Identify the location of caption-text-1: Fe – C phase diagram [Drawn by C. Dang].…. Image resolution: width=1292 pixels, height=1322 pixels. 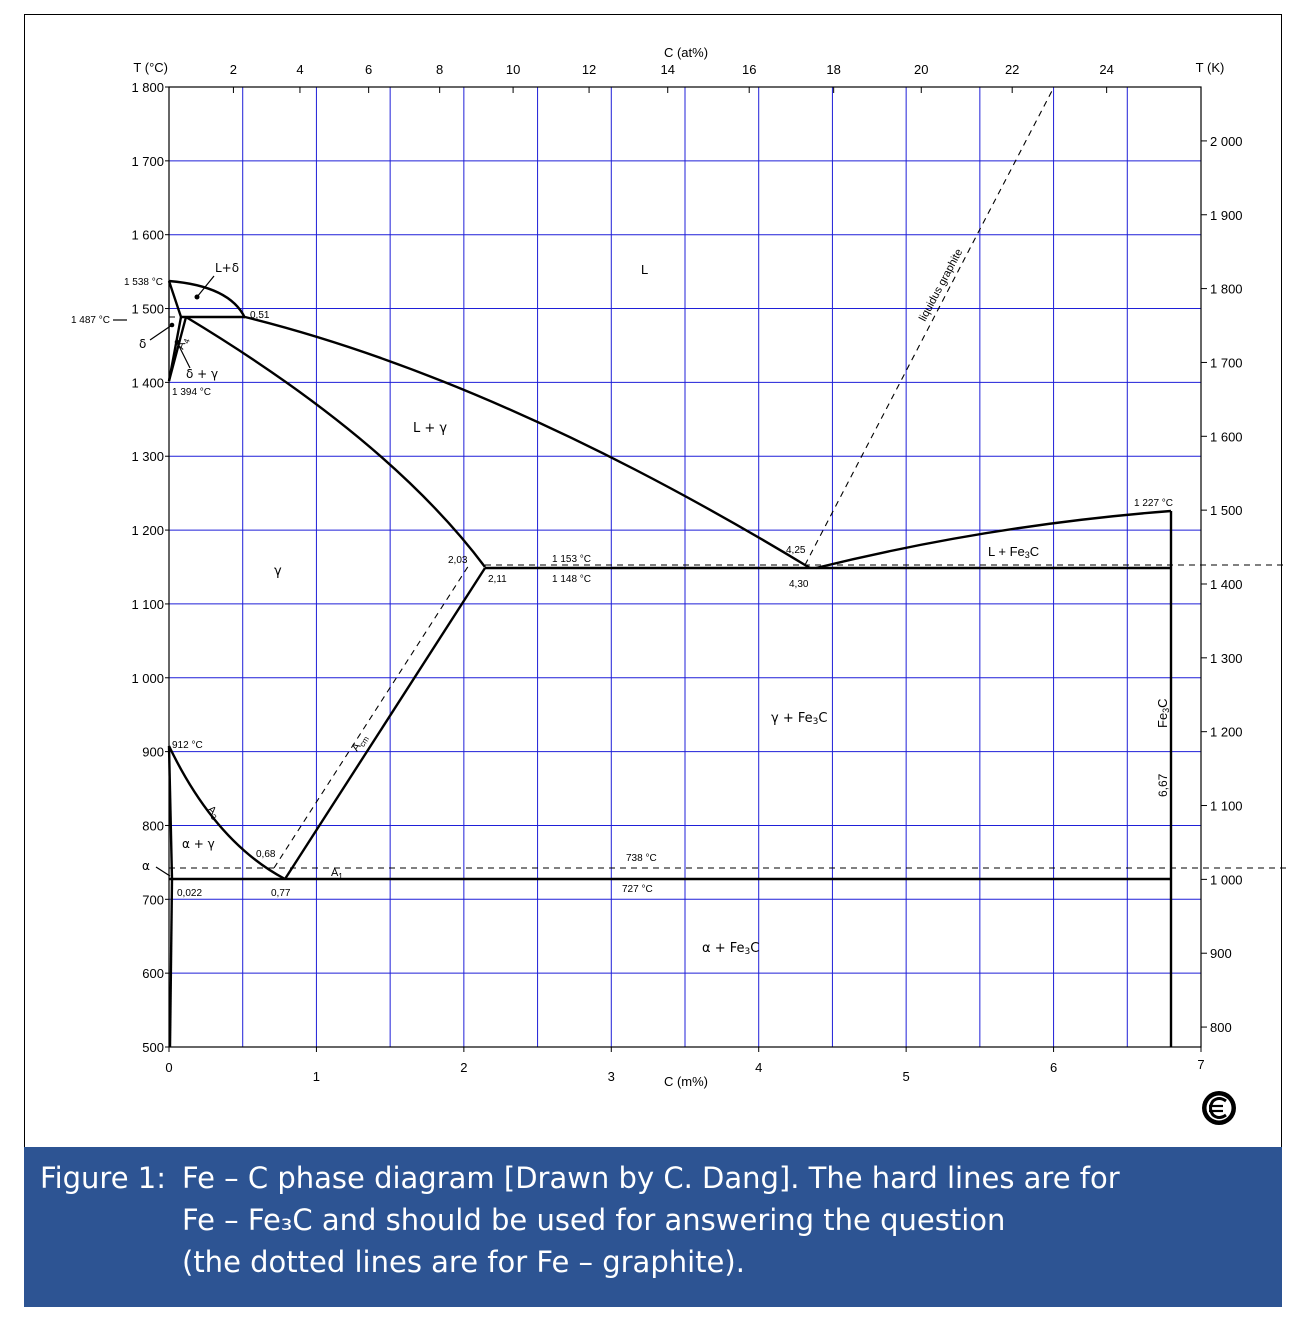
(651, 1178).